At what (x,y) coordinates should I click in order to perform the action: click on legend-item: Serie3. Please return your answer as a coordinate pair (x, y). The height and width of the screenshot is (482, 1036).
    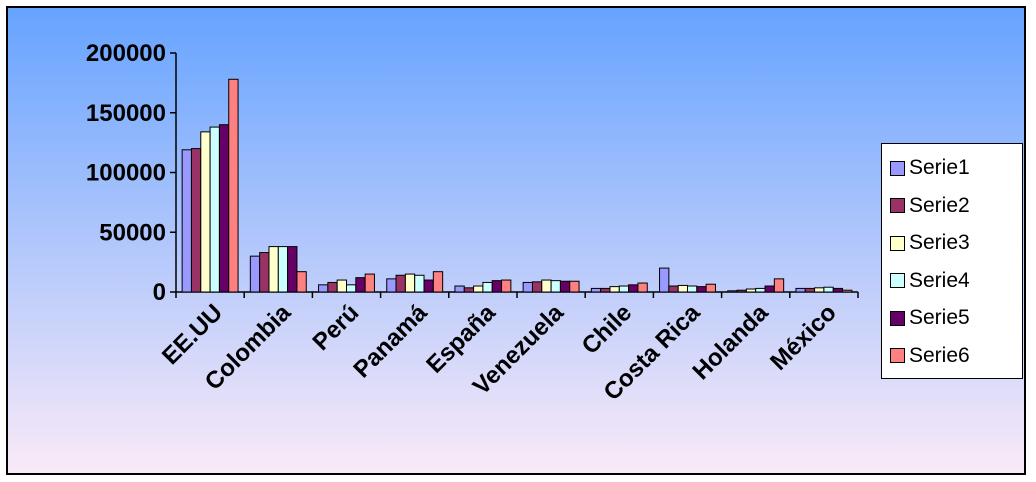
    Looking at the image, I should click on (930, 243).